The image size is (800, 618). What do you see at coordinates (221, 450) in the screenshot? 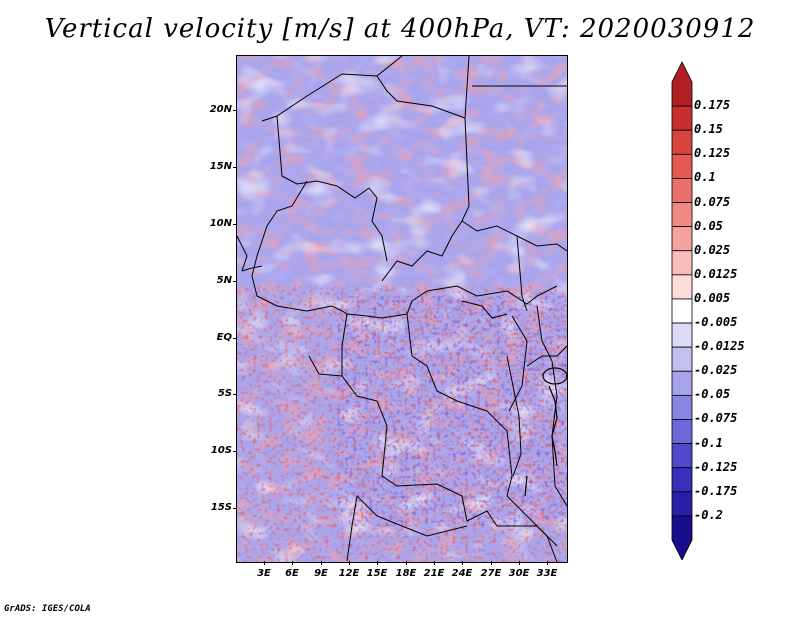
I see `lat-label-10S: 10S` at bounding box center [221, 450].